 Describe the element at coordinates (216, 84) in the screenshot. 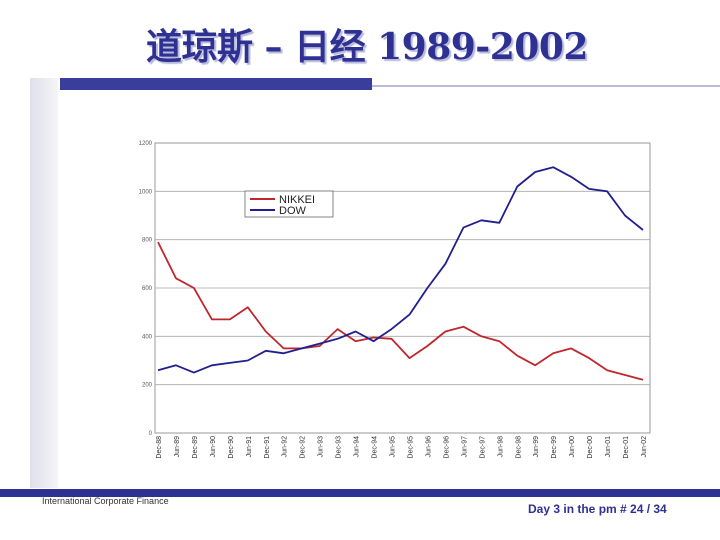

I see `title-underline-bar` at that location.